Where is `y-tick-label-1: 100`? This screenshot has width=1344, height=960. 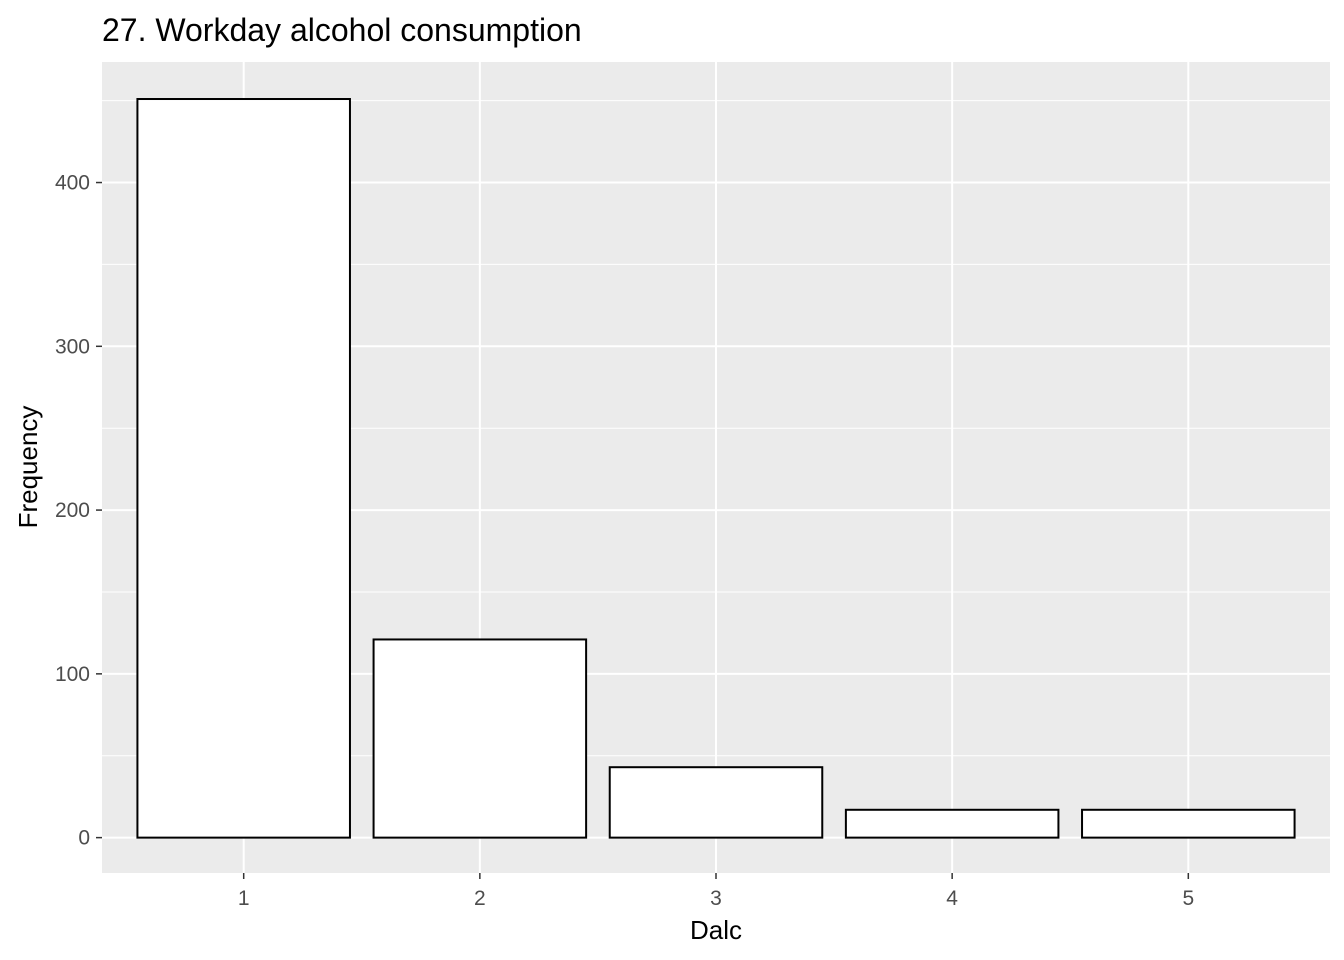
y-tick-label-1: 100 is located at coordinates (72, 674).